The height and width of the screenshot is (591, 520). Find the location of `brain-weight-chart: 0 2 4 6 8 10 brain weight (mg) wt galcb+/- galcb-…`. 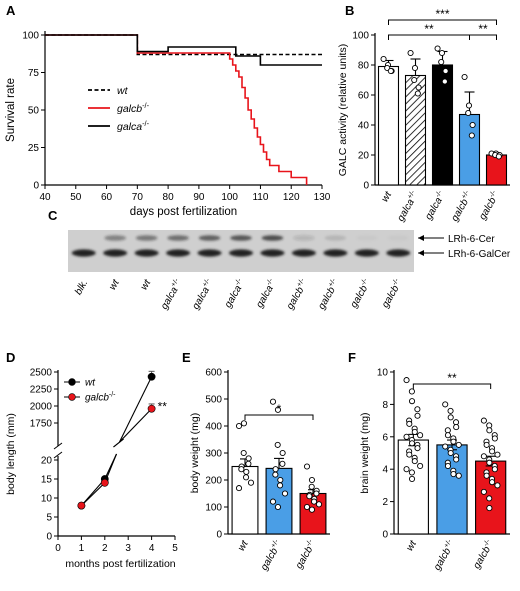

brain-weight-chart: 0 2 4 6 8 10 brain weight (mg) wt galcb+/- galcb-… is located at coordinates (434, 470).